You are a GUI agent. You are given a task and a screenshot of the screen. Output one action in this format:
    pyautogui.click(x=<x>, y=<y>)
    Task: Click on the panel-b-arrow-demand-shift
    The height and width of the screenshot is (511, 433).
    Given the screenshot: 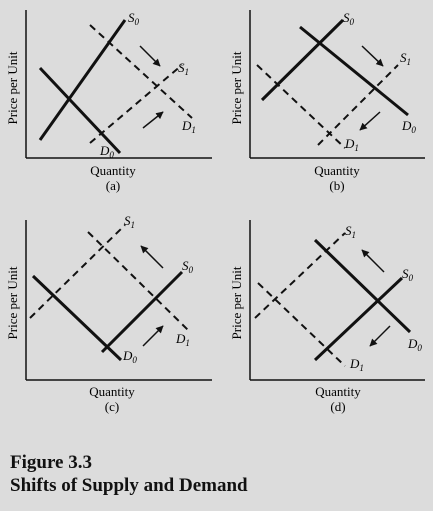 What is the action you would take?
    pyautogui.click(x=370, y=121)
    